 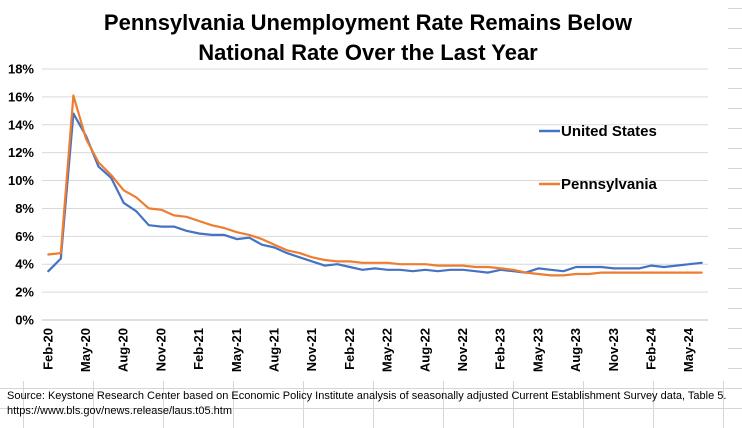 What do you see at coordinates (21, 152) in the screenshot?
I see `y-tick-label: 12%` at bounding box center [21, 152].